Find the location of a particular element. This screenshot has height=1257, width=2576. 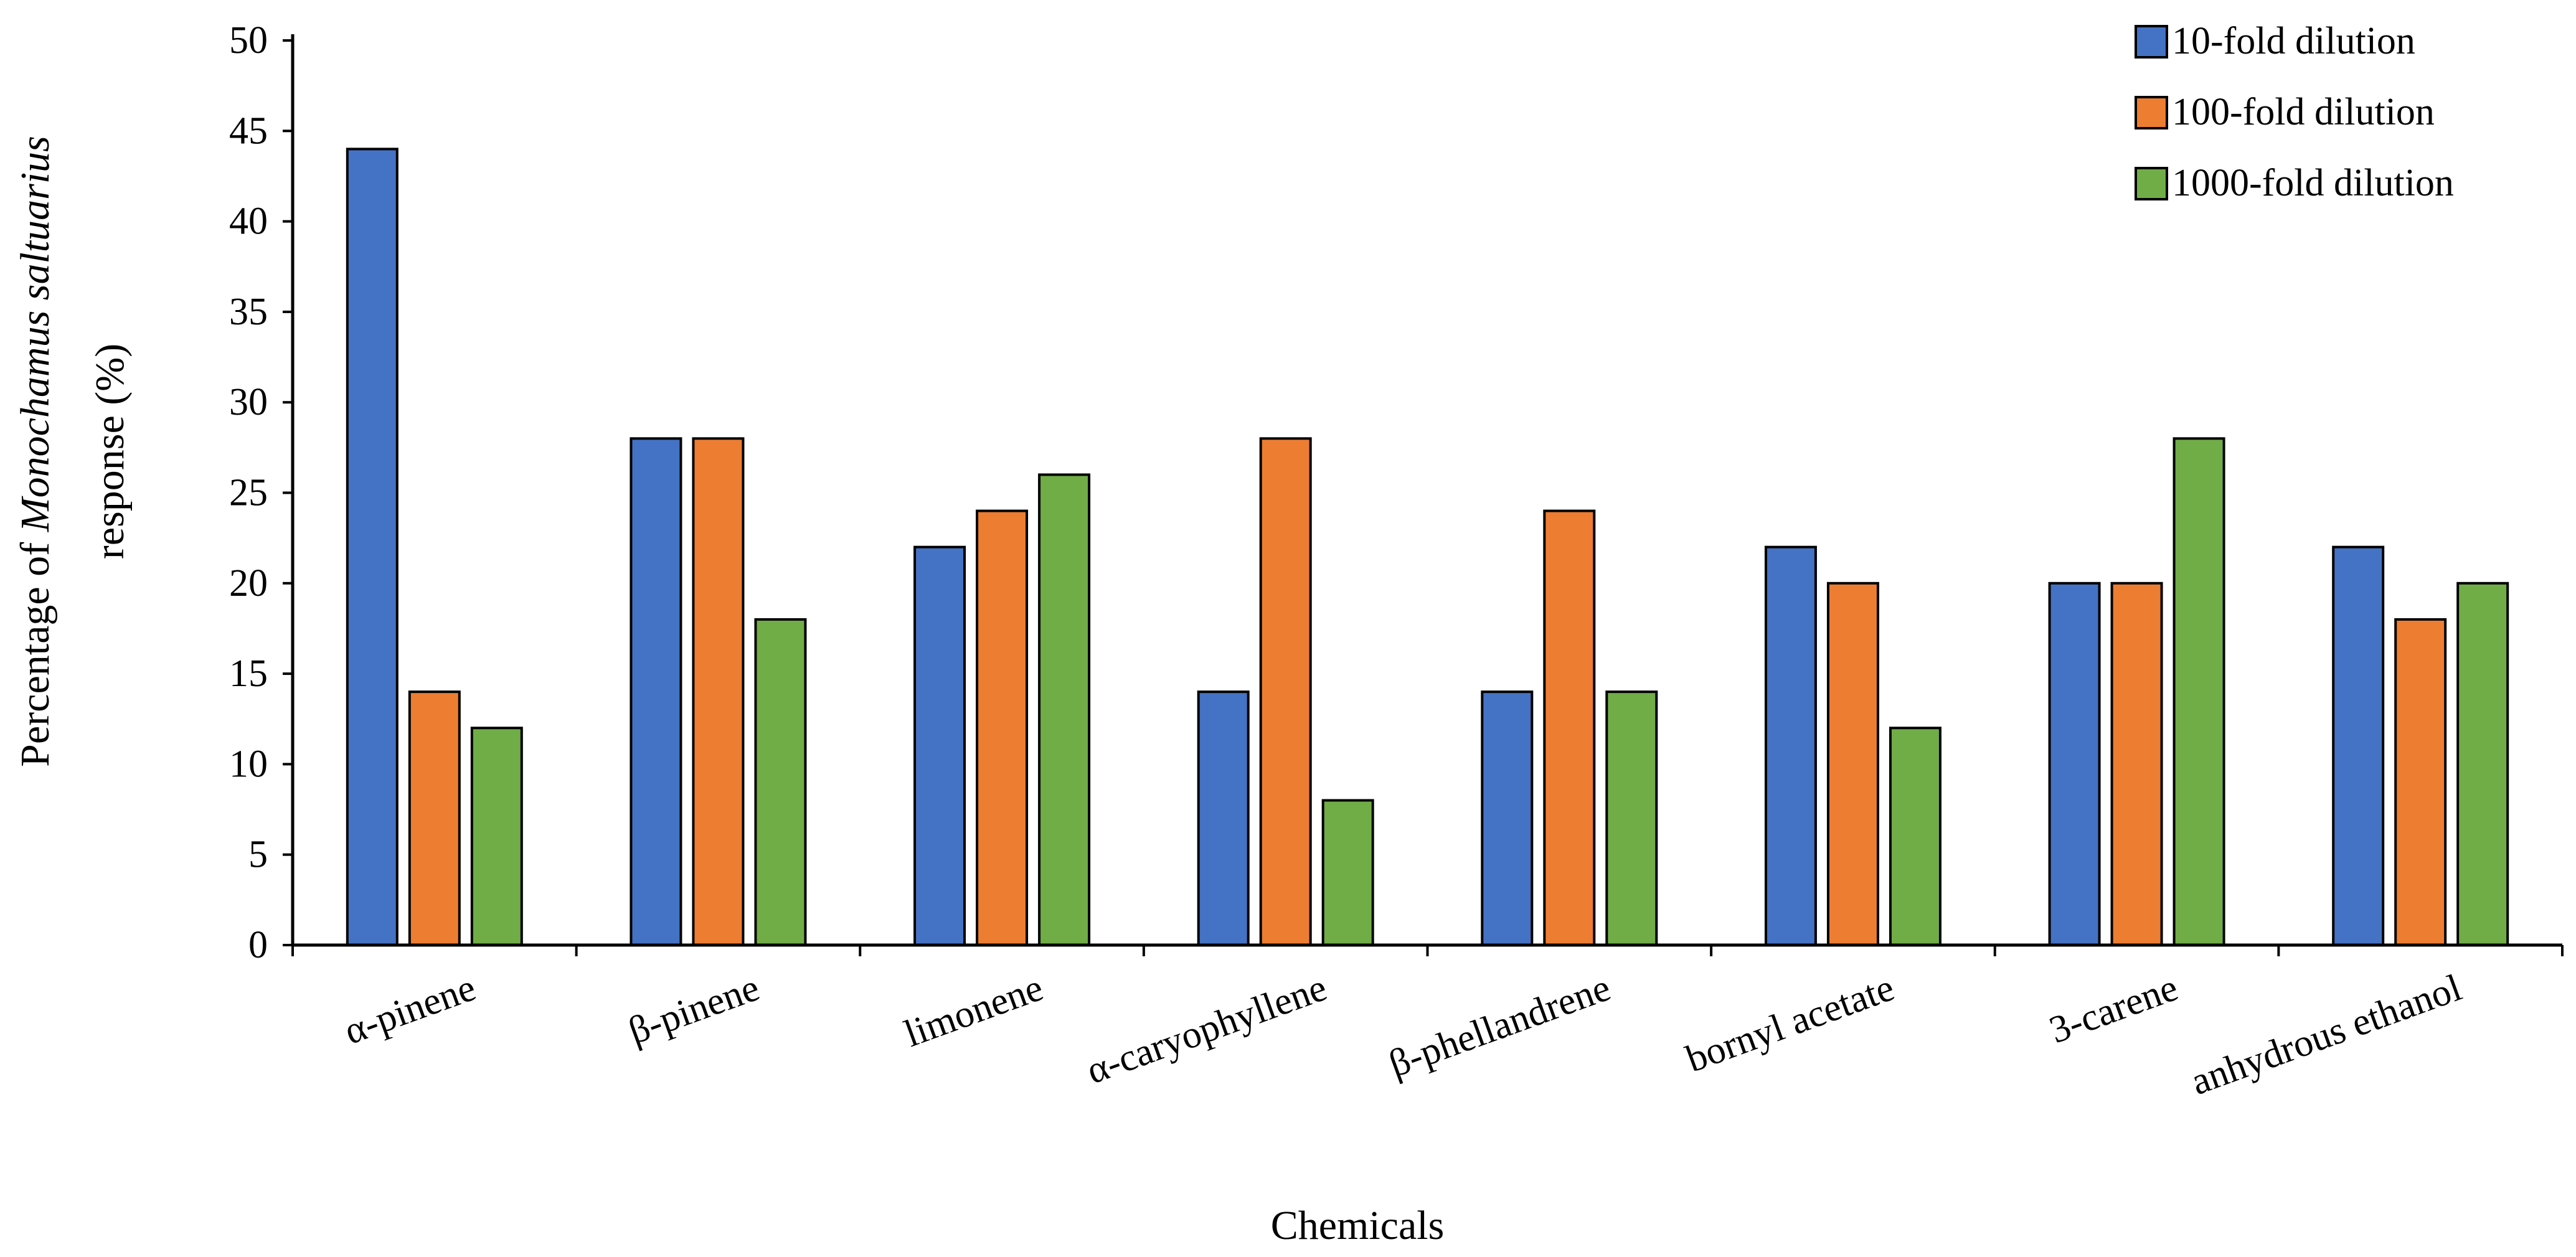

y-tick-label-2: 10 is located at coordinates (248, 764).